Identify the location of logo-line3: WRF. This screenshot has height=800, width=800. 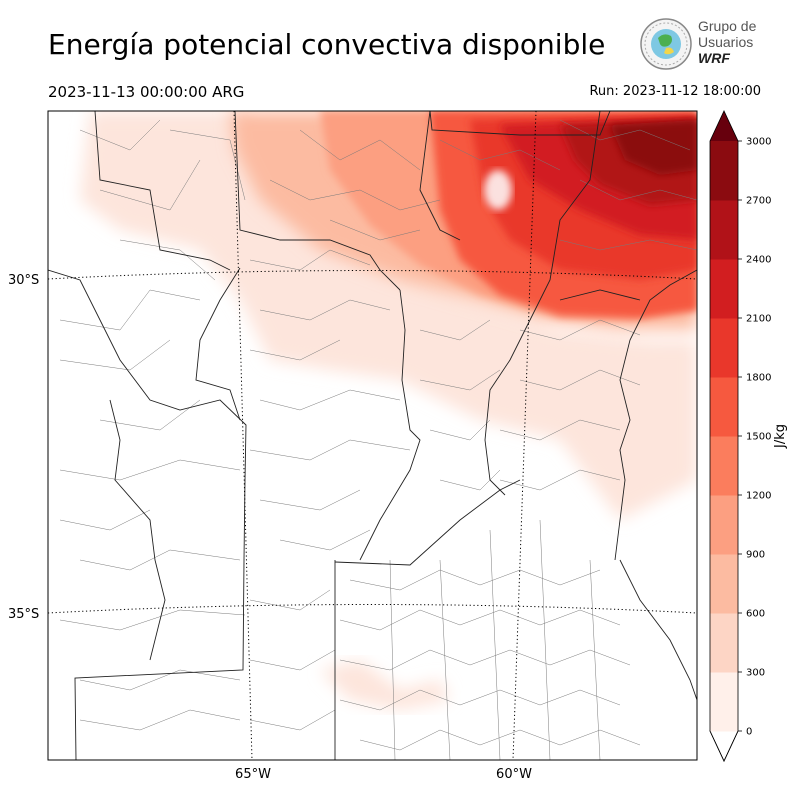
(714, 58).